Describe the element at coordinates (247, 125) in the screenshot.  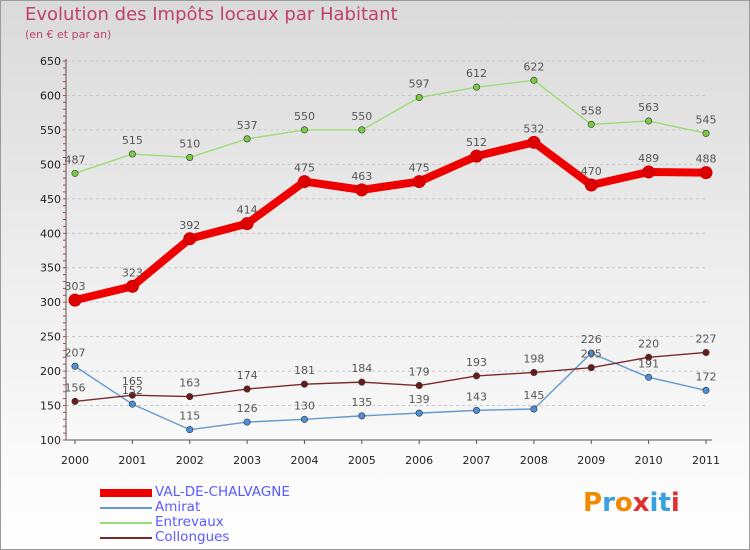
I see `data-label: 537` at that location.